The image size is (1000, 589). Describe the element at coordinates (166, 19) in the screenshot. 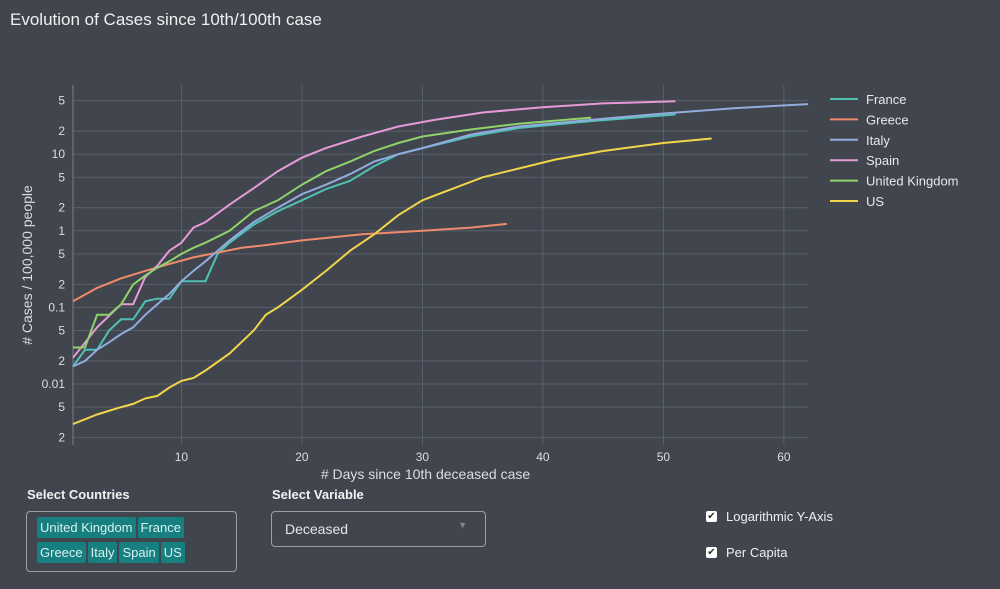

I see `page-title: Evolution of Cases since 10th/100th case` at that location.